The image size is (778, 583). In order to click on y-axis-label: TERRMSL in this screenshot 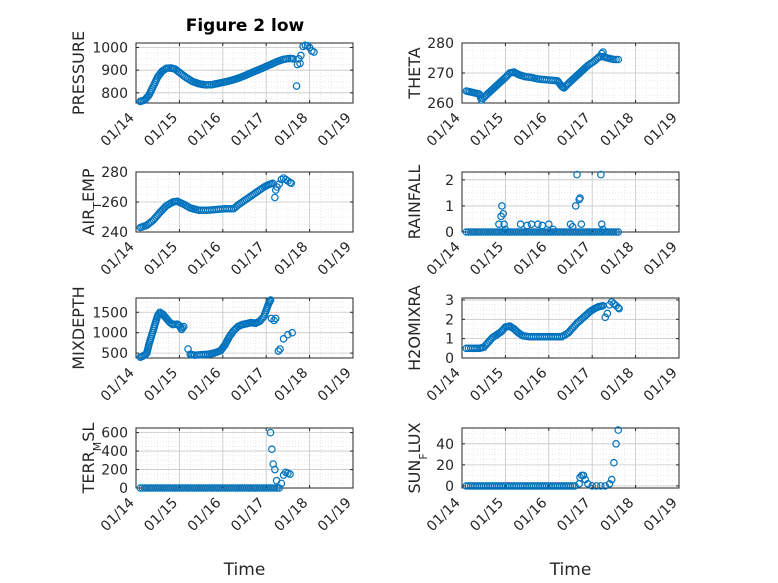, I will do `click(91, 459)`.